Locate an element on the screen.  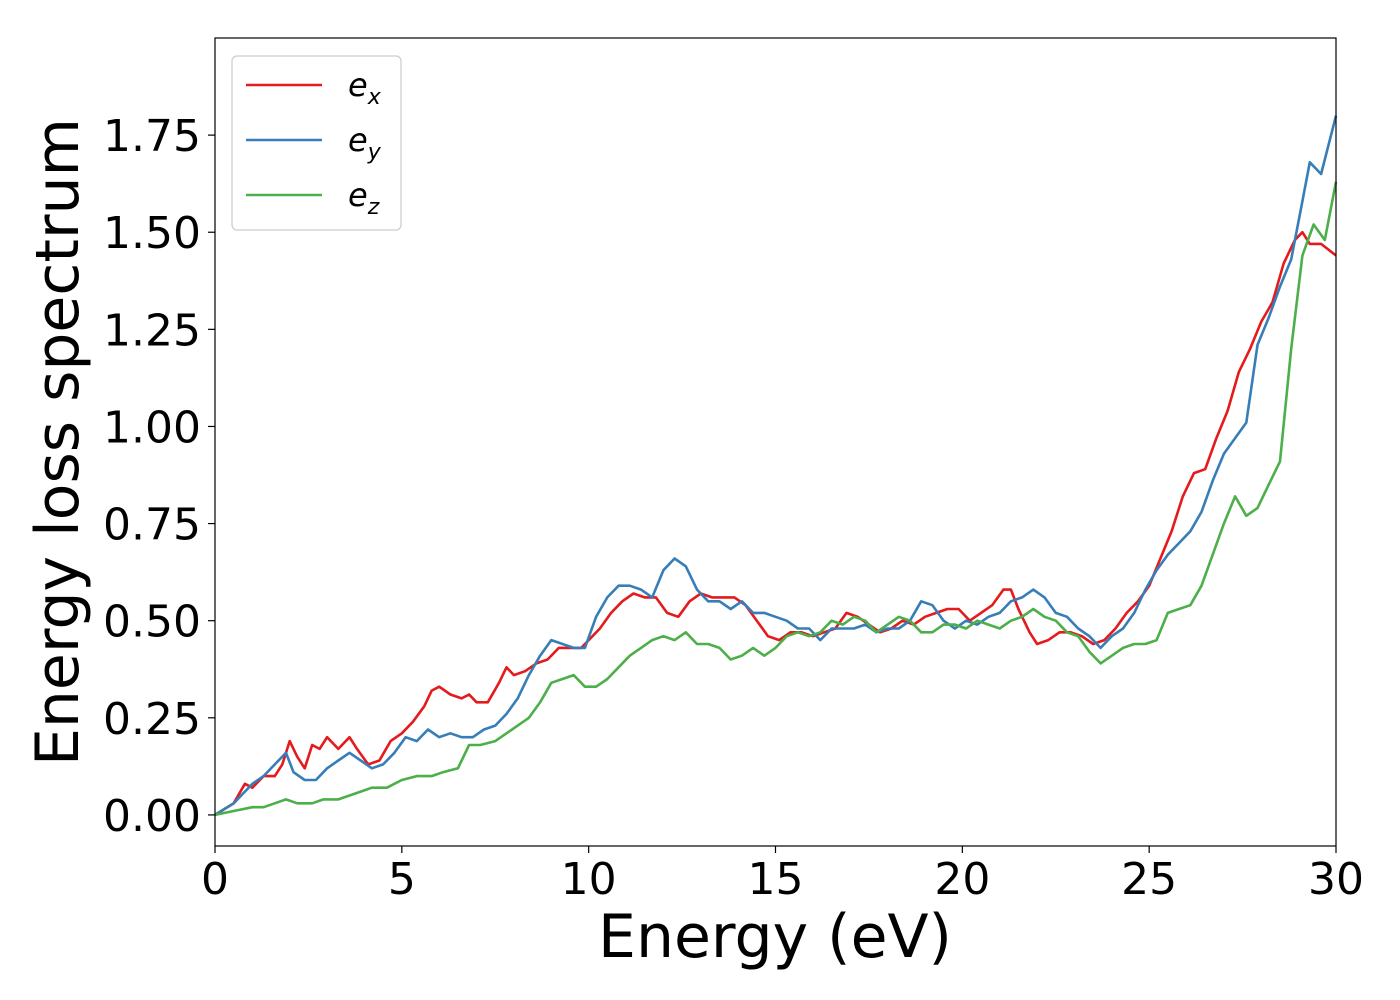
legend: ex ey ez is located at coordinates (316, 143).